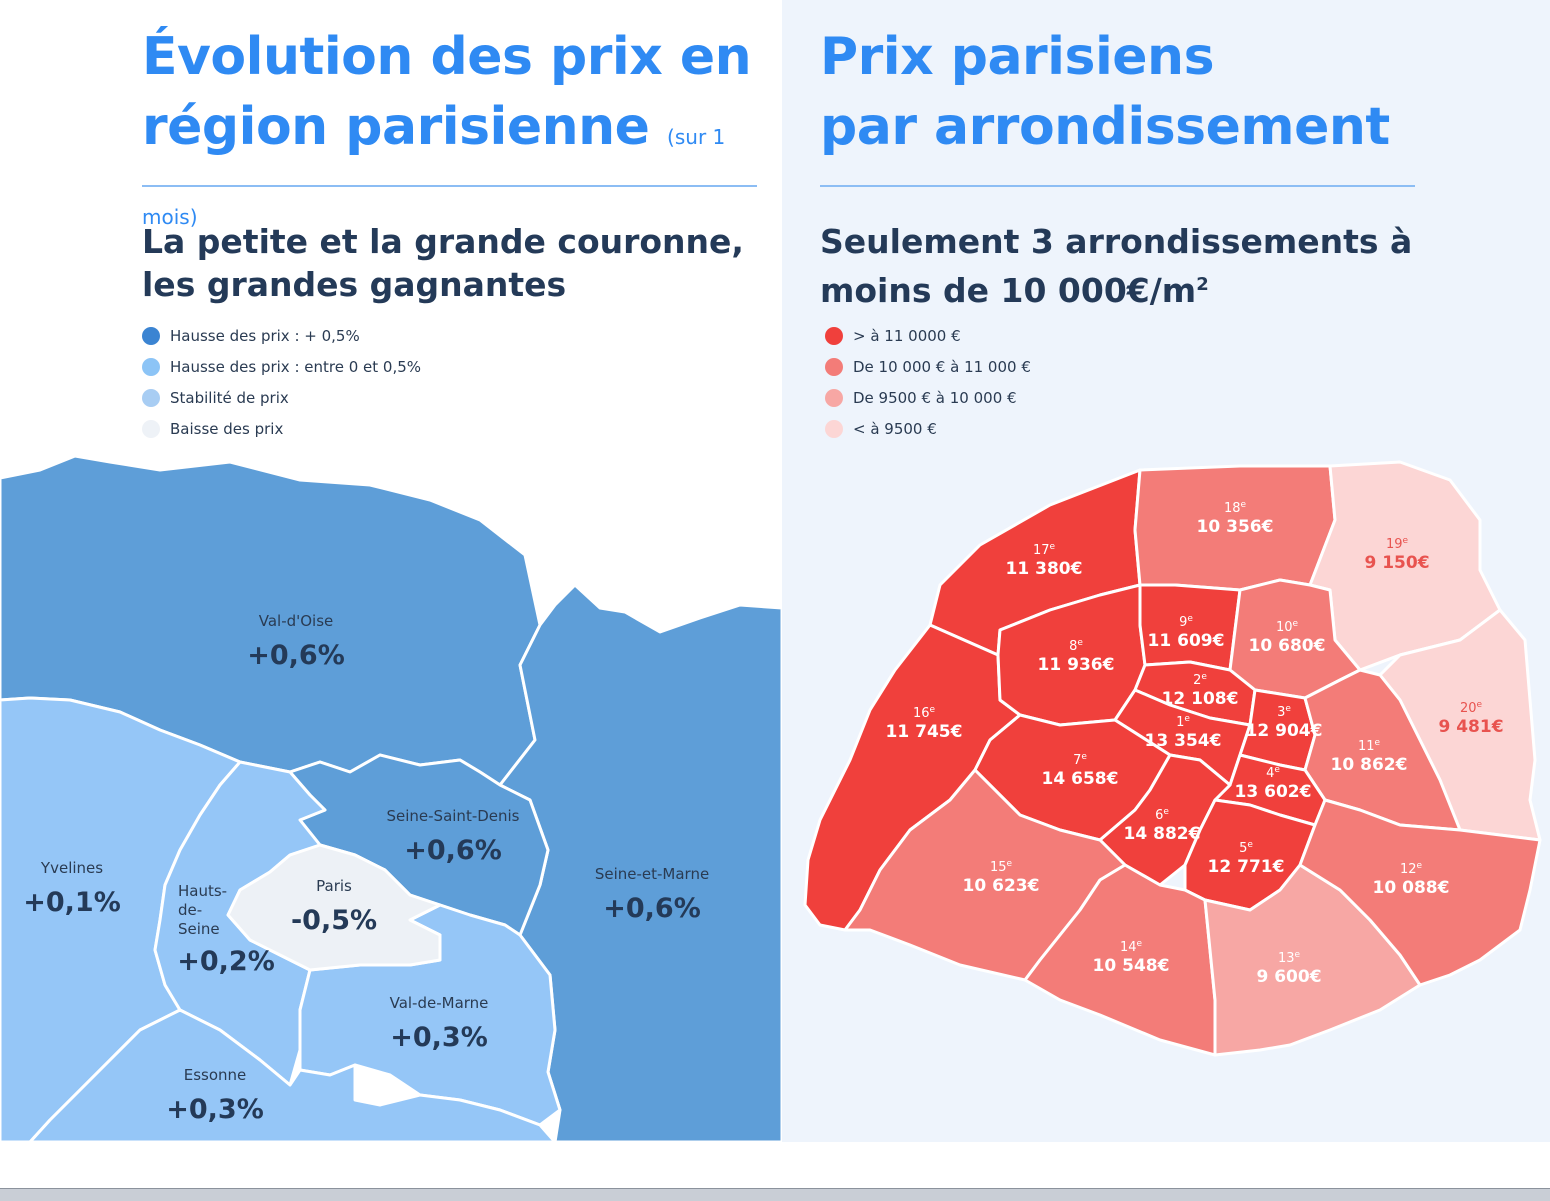 The height and width of the screenshot is (1201, 1550). I want to click on arr-price-20: 9 481€, so click(1470, 727).